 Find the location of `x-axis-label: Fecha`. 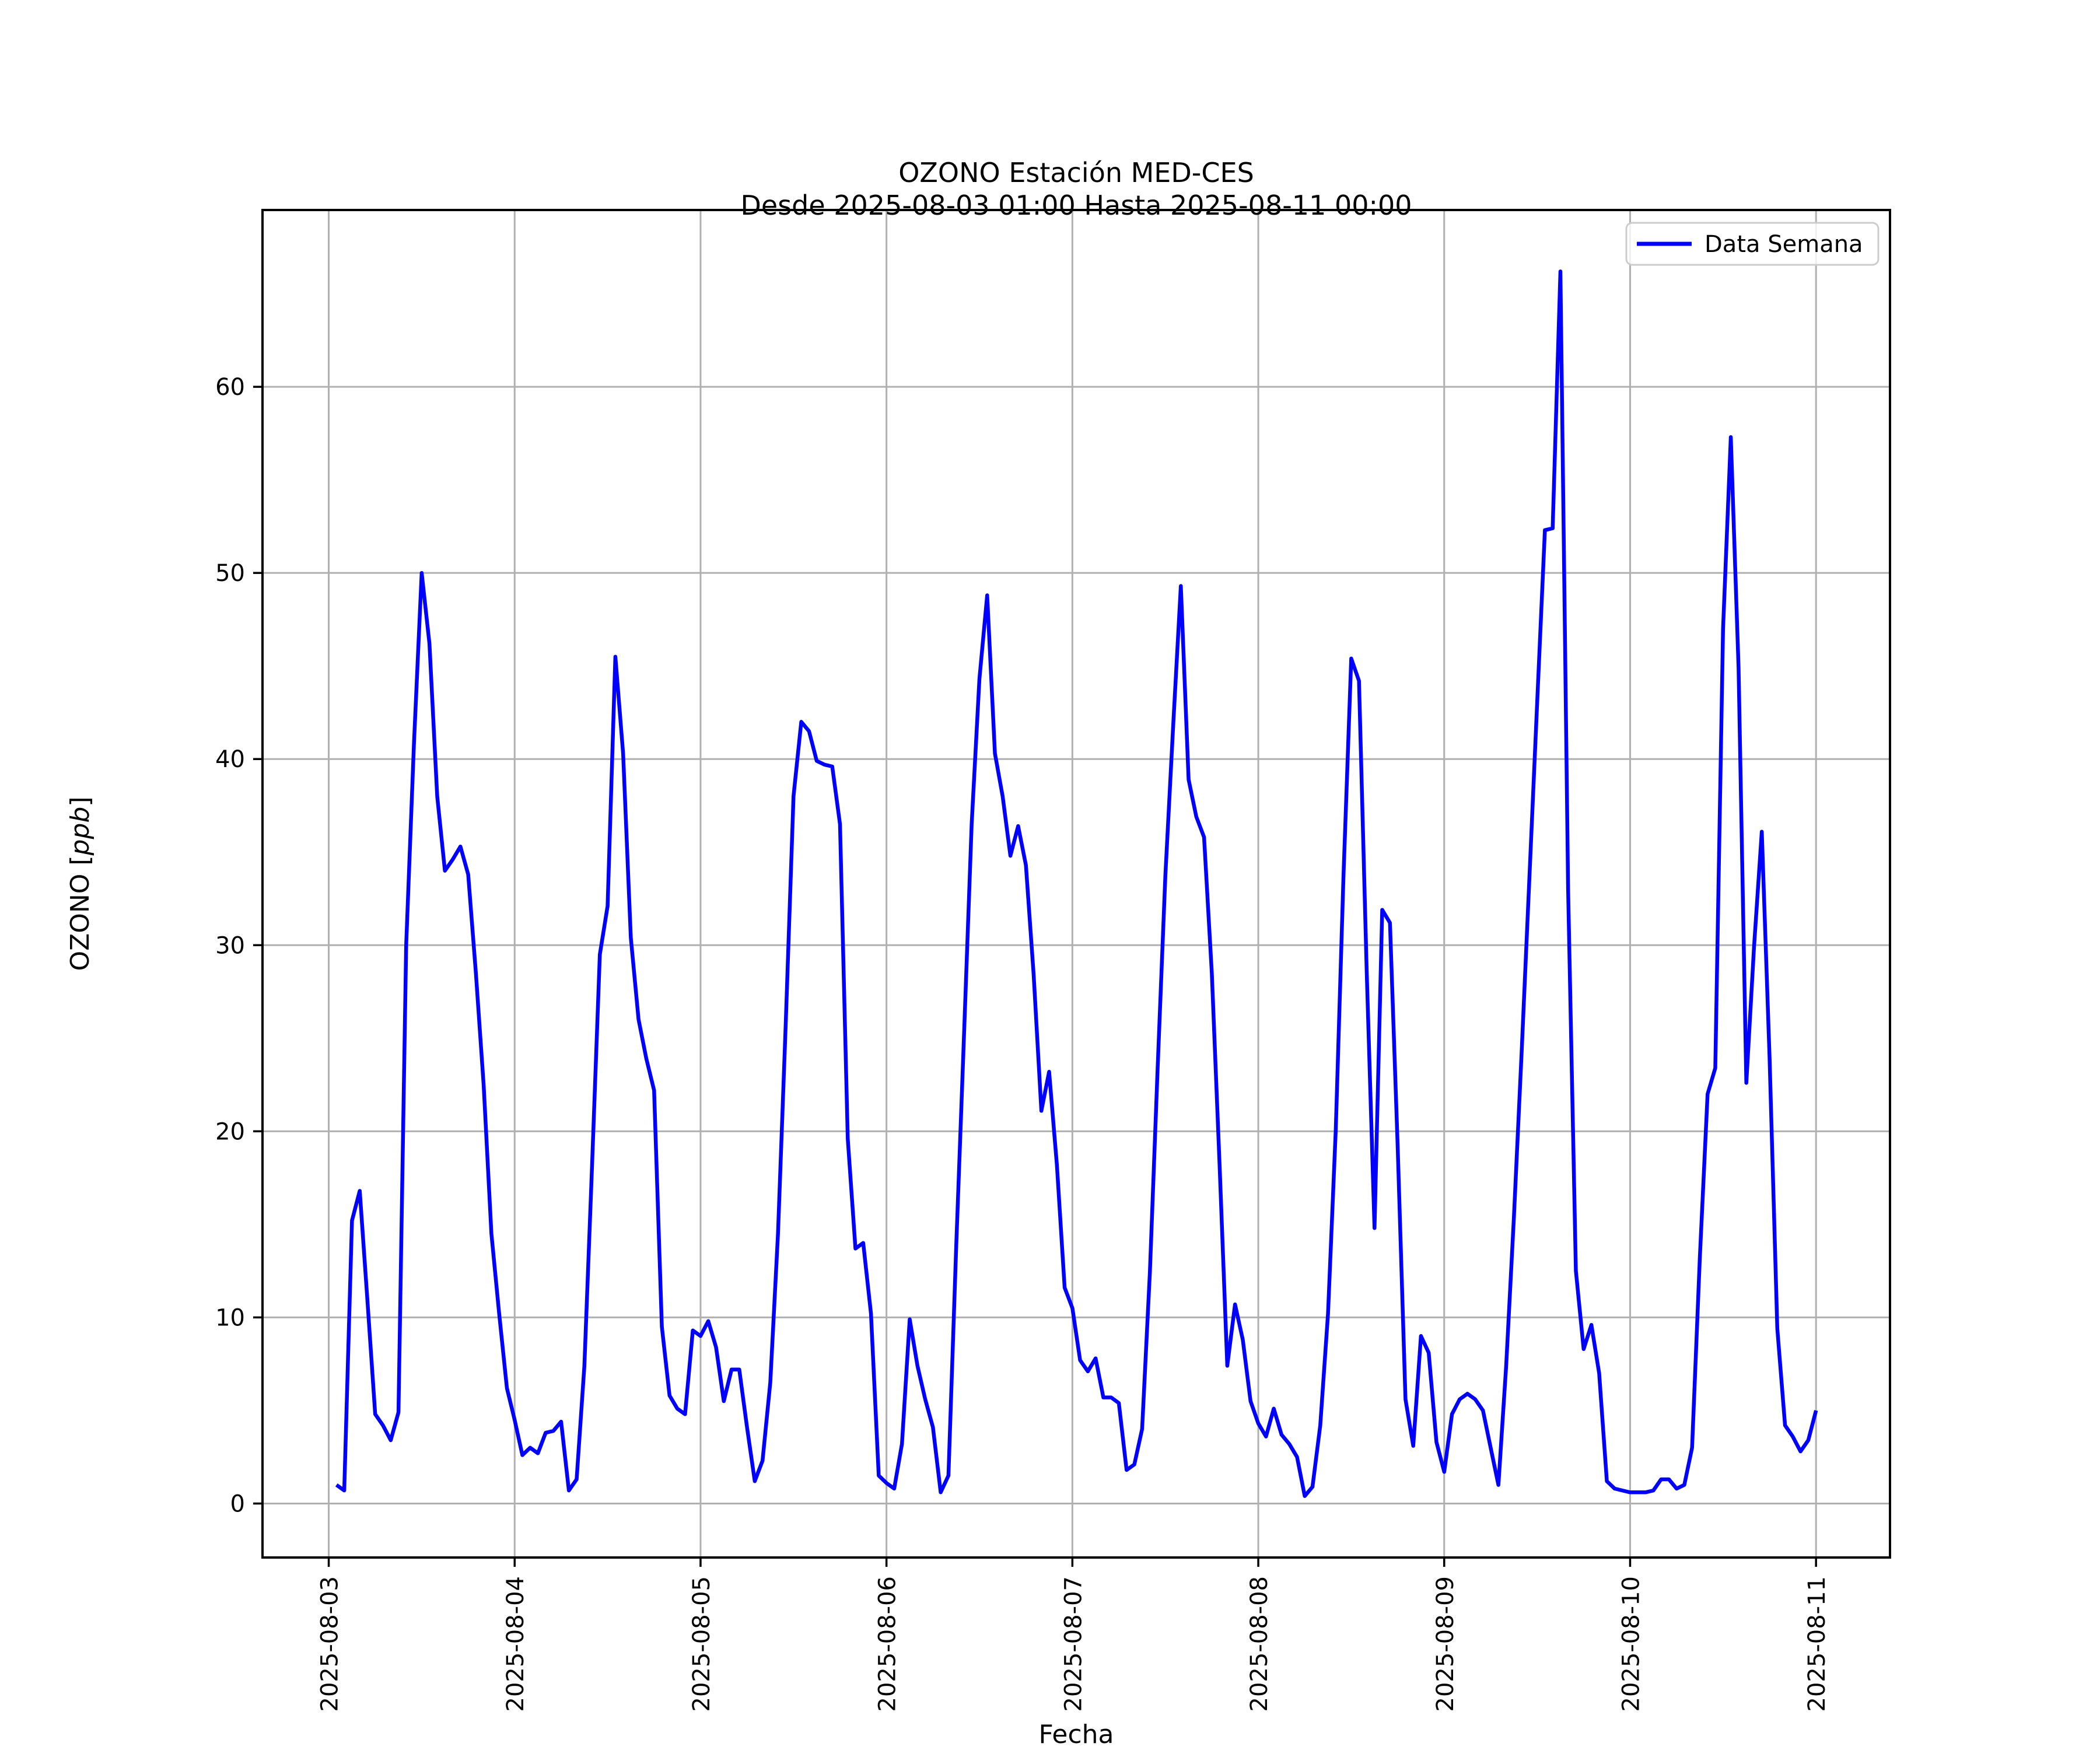

x-axis-label: Fecha is located at coordinates (1076, 1734).